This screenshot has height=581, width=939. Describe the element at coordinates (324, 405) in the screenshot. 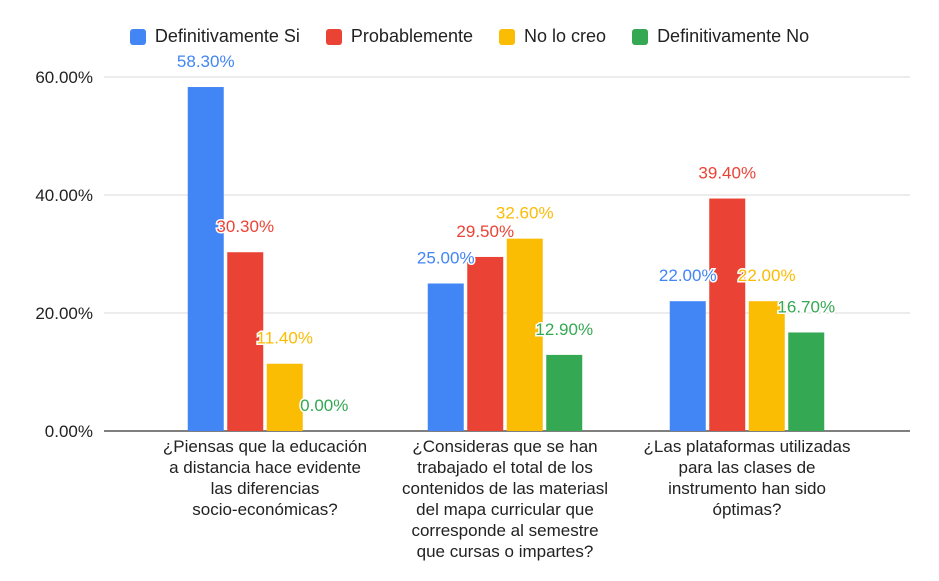

I see `data-label: 0.00%` at that location.